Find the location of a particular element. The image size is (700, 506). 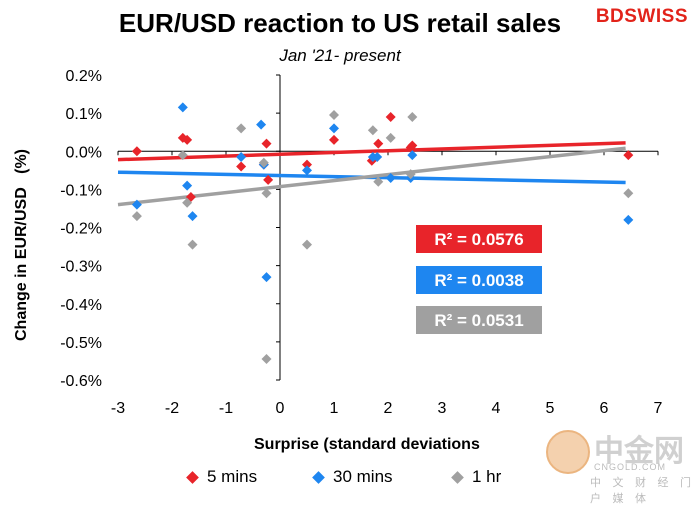

r-squared-label-1-hr: R² = 0.0531 is located at coordinates (478, 320).